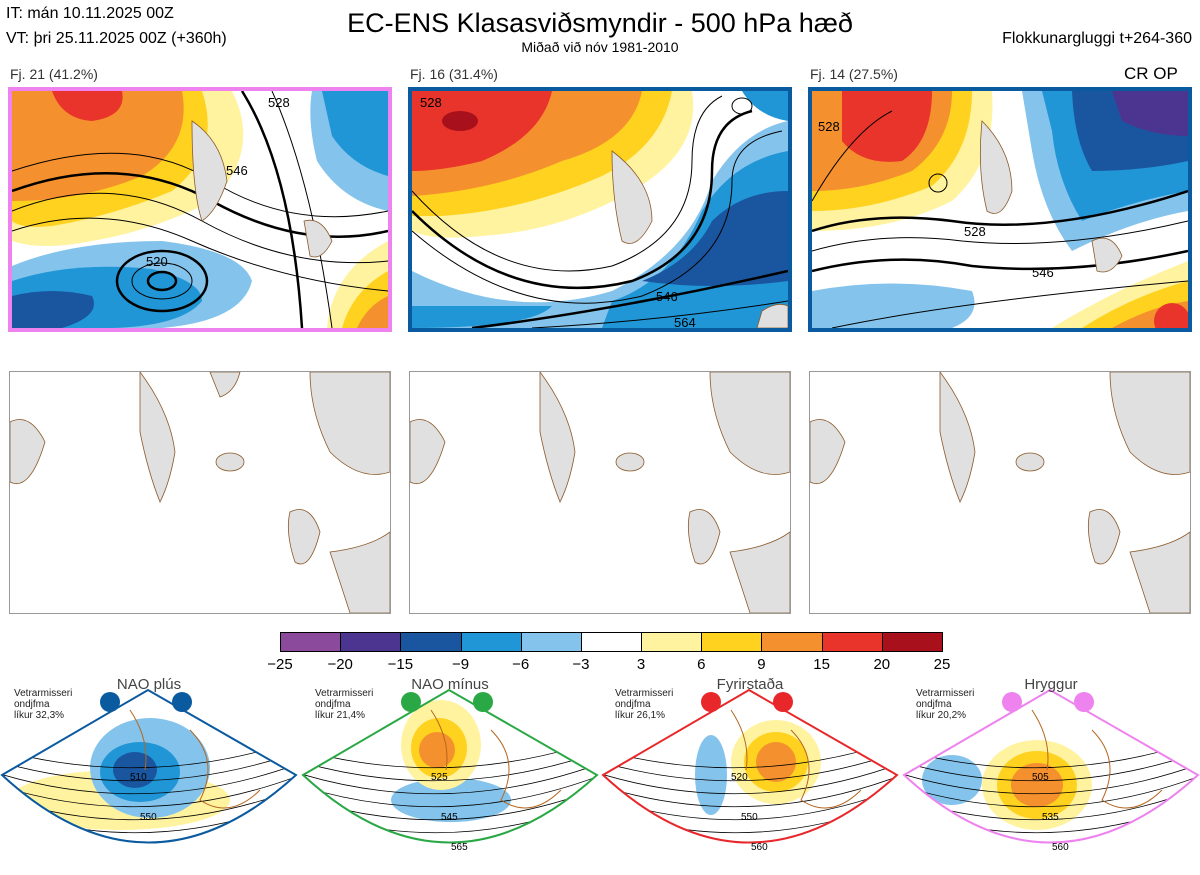  Describe the element at coordinates (521, 664) in the screenshot. I see `colorbar-tick-label: −6` at that location.